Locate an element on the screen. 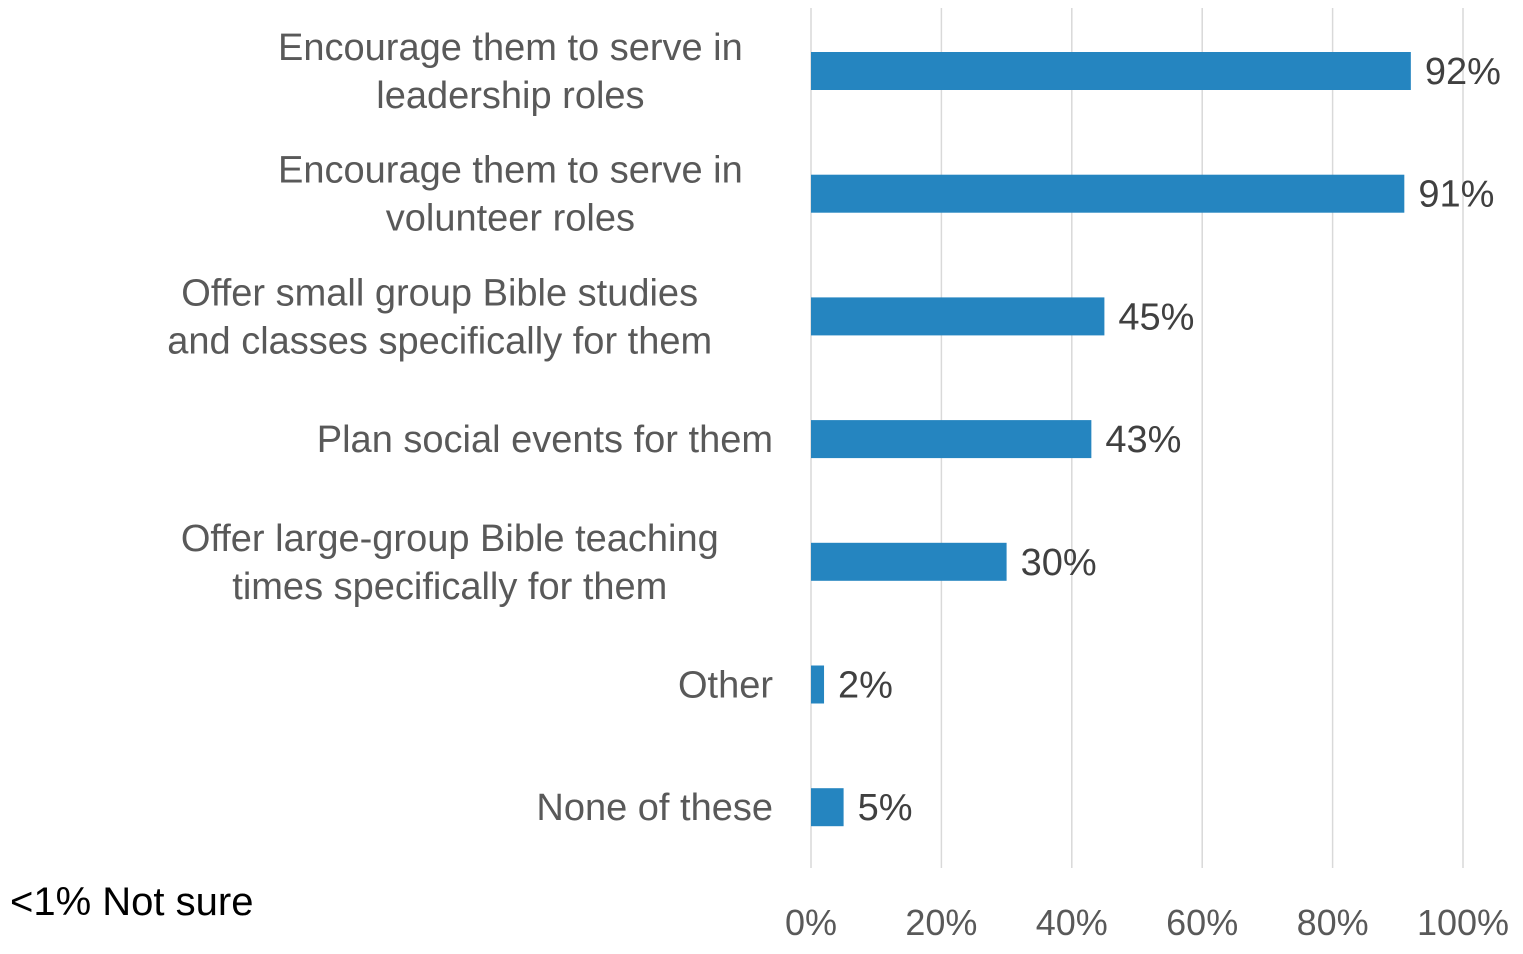  value-label: 92% is located at coordinates (1463, 72).